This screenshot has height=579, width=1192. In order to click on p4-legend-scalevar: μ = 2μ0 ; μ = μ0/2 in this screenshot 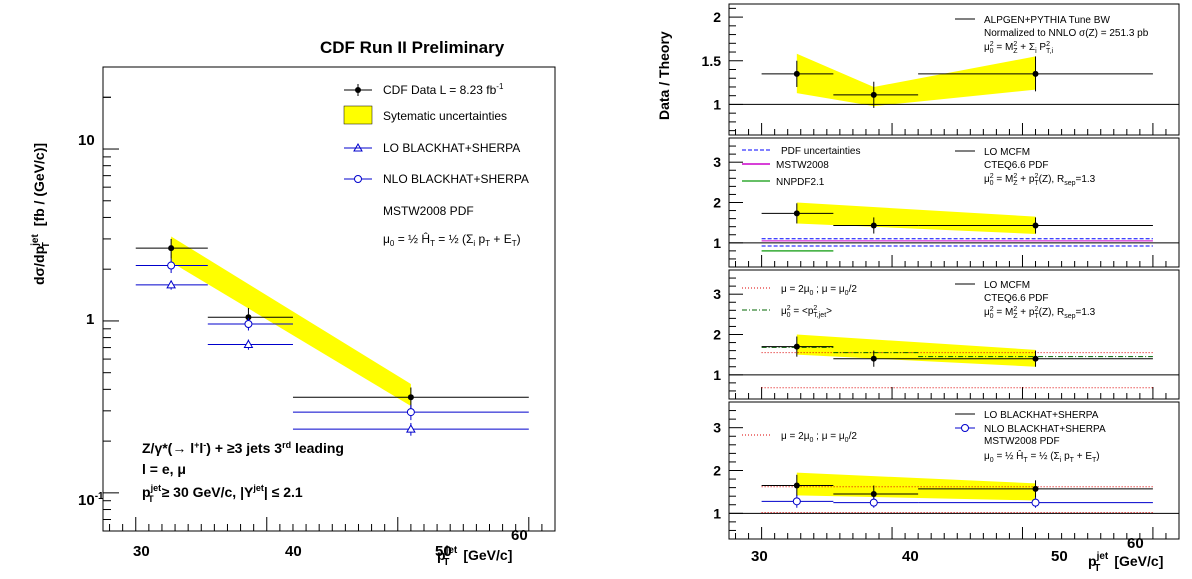, I will do `click(819, 437)`.